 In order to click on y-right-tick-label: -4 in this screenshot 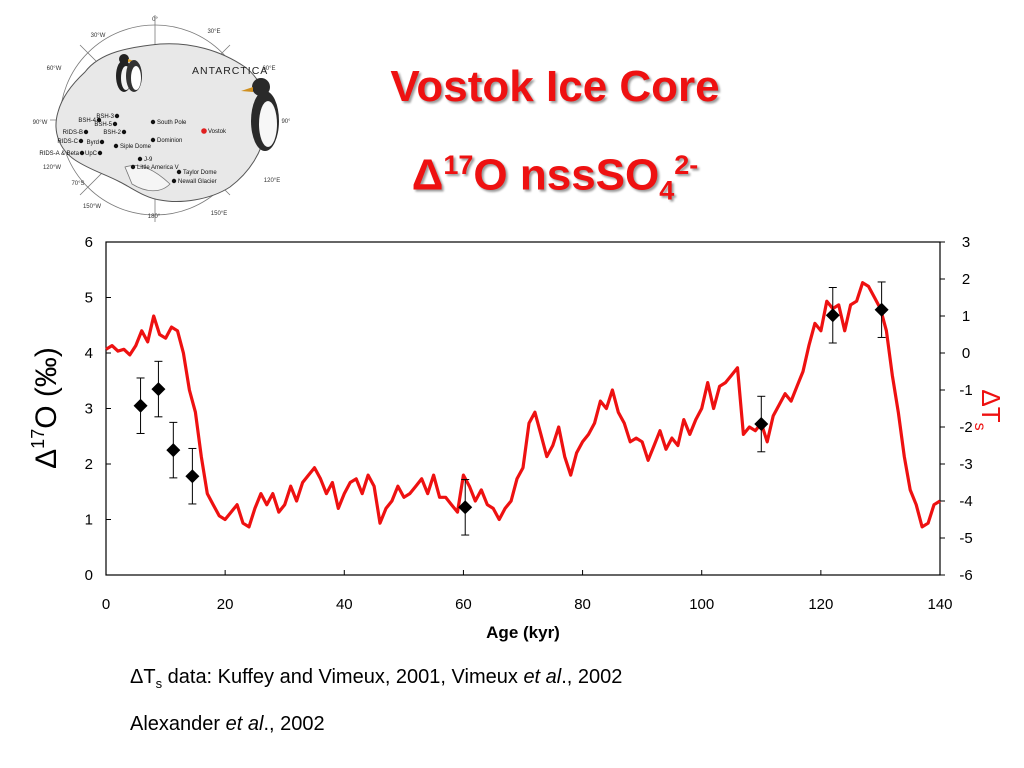, I will do `click(965, 501)`.